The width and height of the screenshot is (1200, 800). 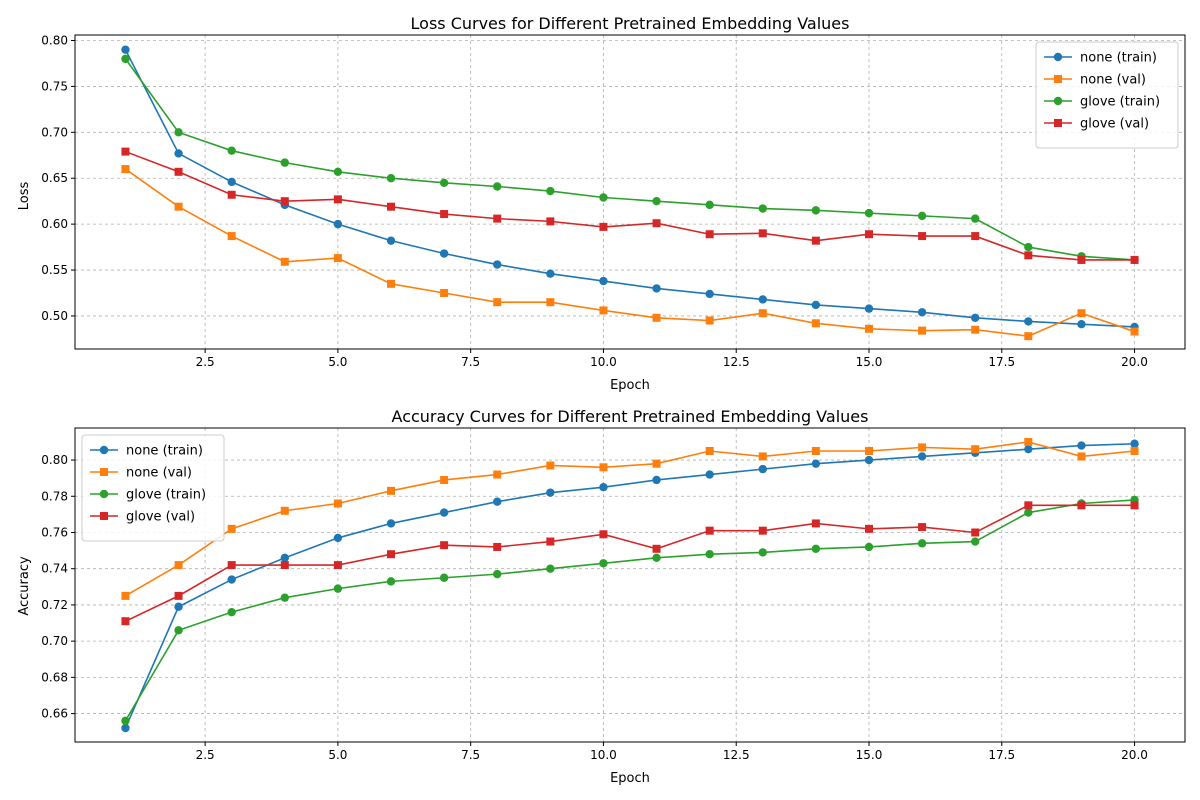 What do you see at coordinates (1120, 102) in the screenshot?
I see `loss-legend-label-glove-train: glove (train)` at bounding box center [1120, 102].